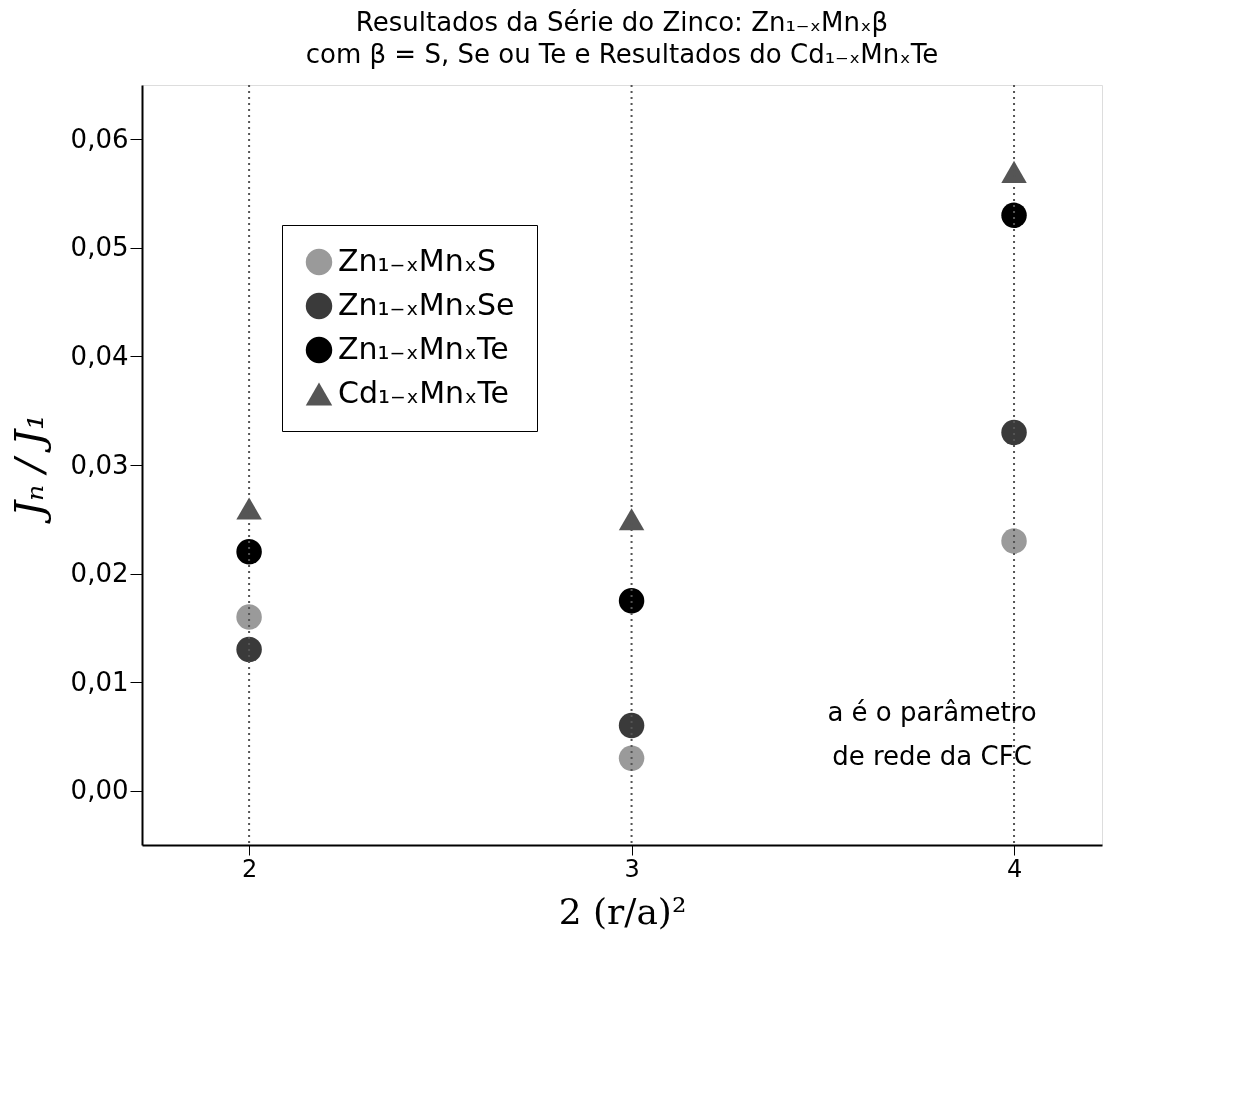 The height and width of the screenshot is (1107, 1234). I want to click on y-tick-label: 0,06, so click(99, 138).